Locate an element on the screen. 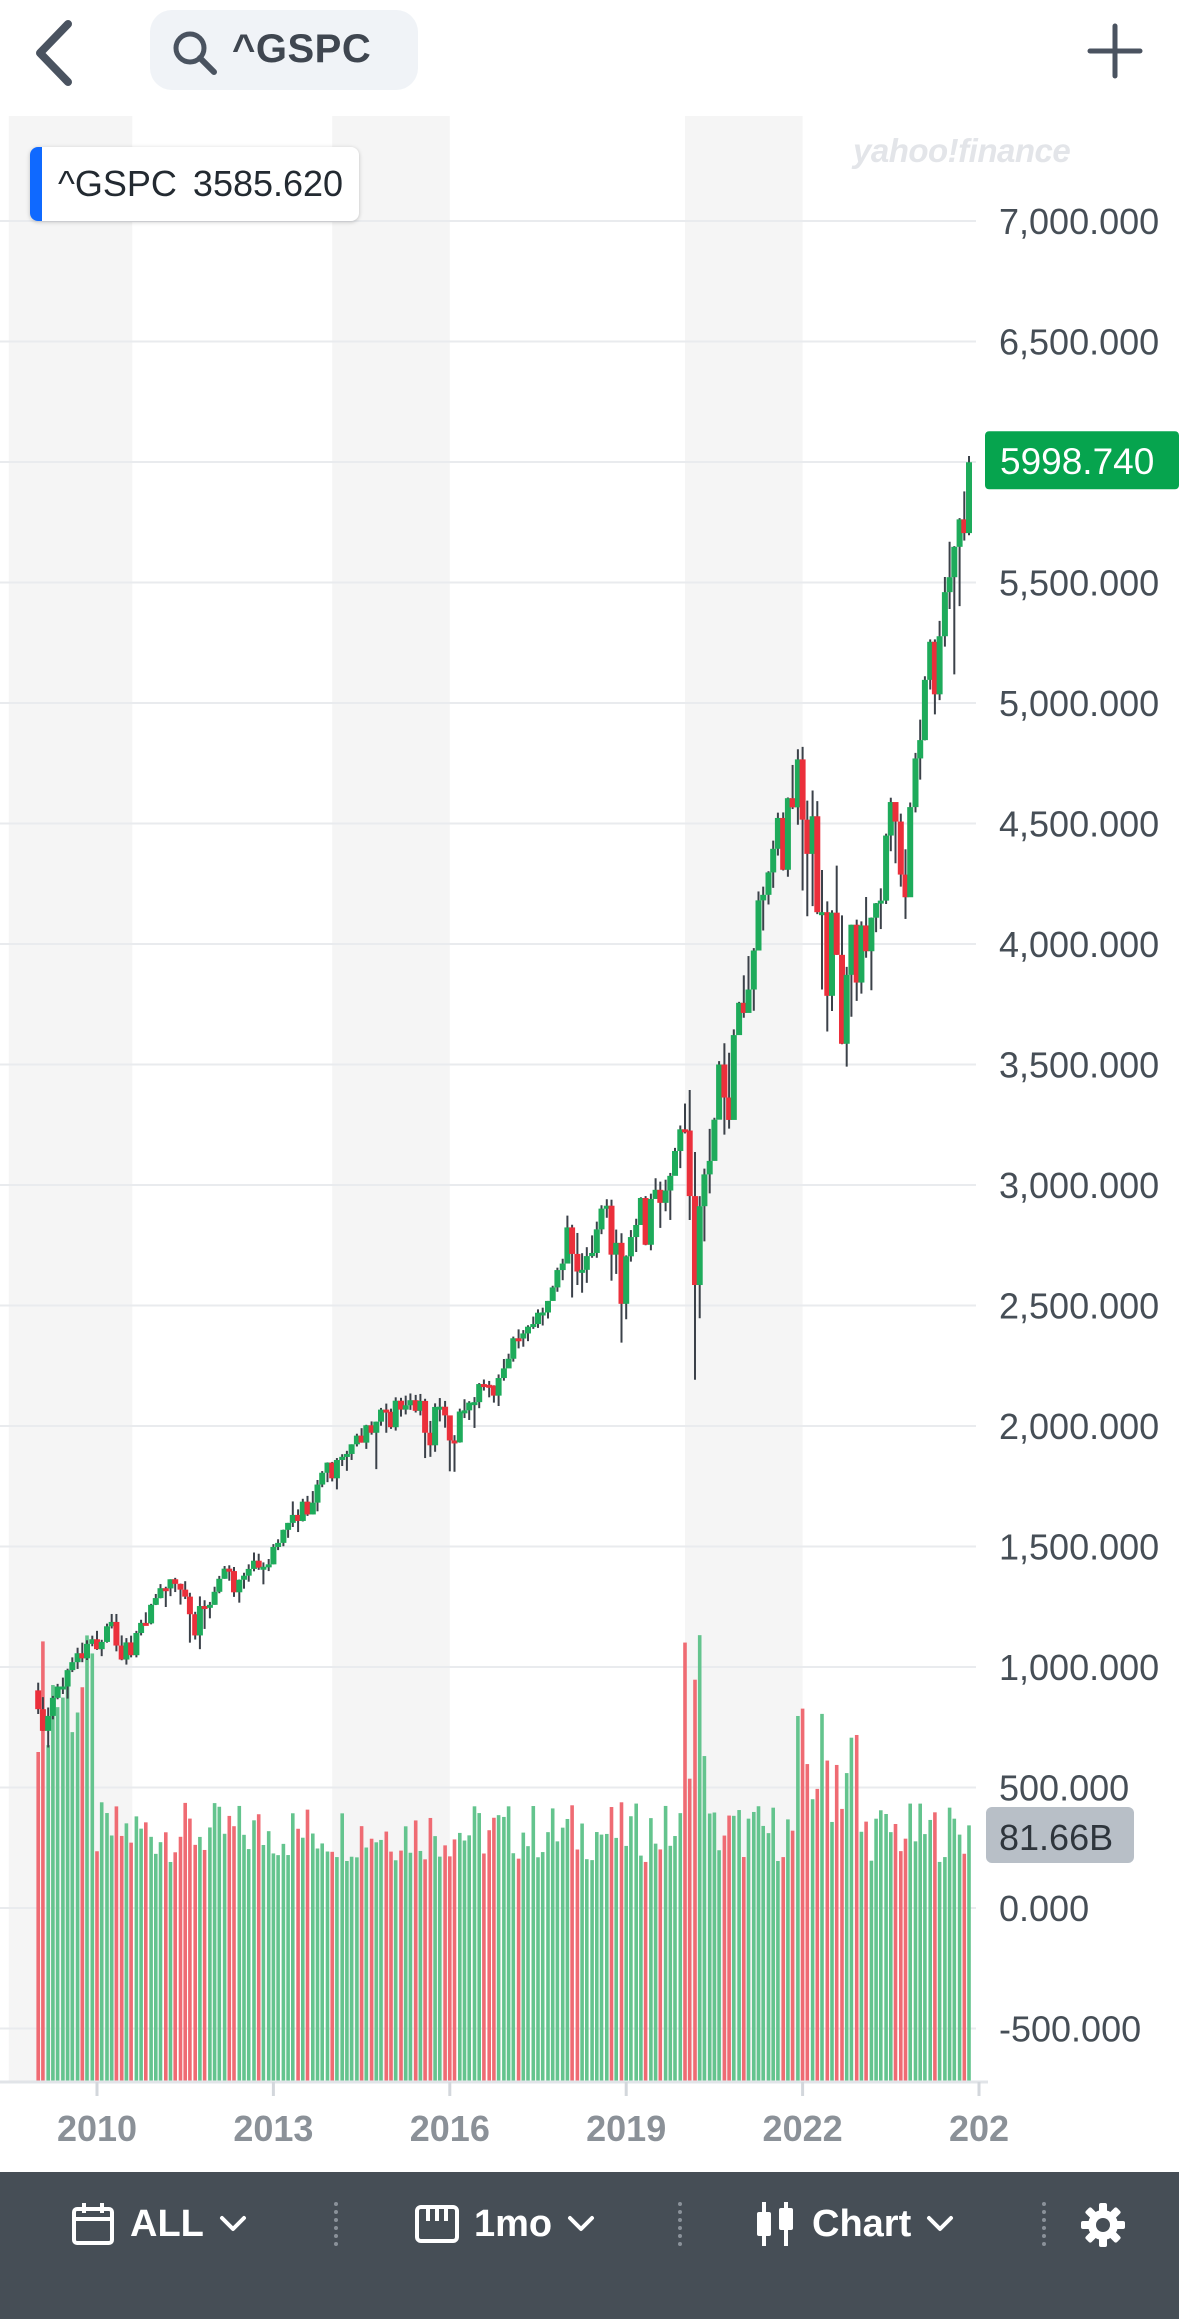 This screenshot has width=1179, height=2319. interval-selector: 1mo is located at coordinates (512, 2224).